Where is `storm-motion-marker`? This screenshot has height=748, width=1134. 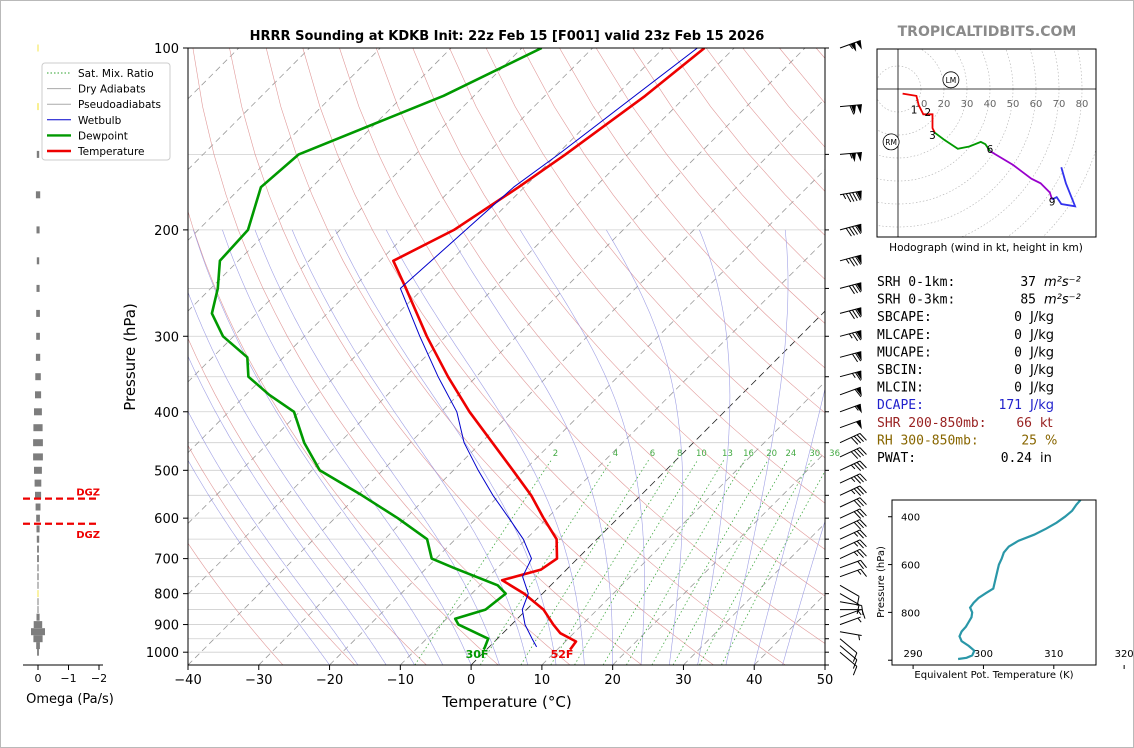
storm-motion-marker is located at coordinates (891, 142).